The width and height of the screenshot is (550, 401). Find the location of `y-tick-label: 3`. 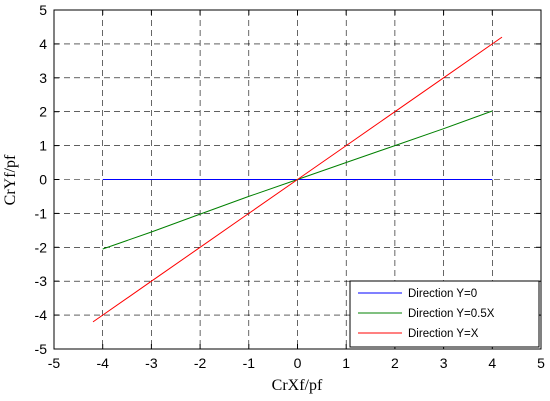

y-tick-label: 3 is located at coordinates (43, 78).